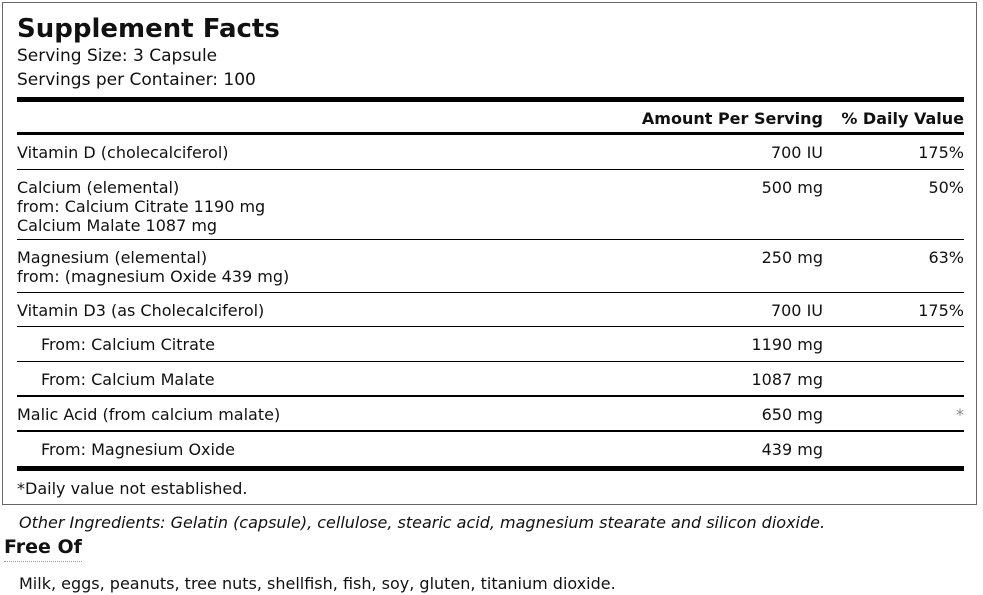  Describe the element at coordinates (732, 118) in the screenshot. I see `amount-header: Amount Per Serving` at that location.